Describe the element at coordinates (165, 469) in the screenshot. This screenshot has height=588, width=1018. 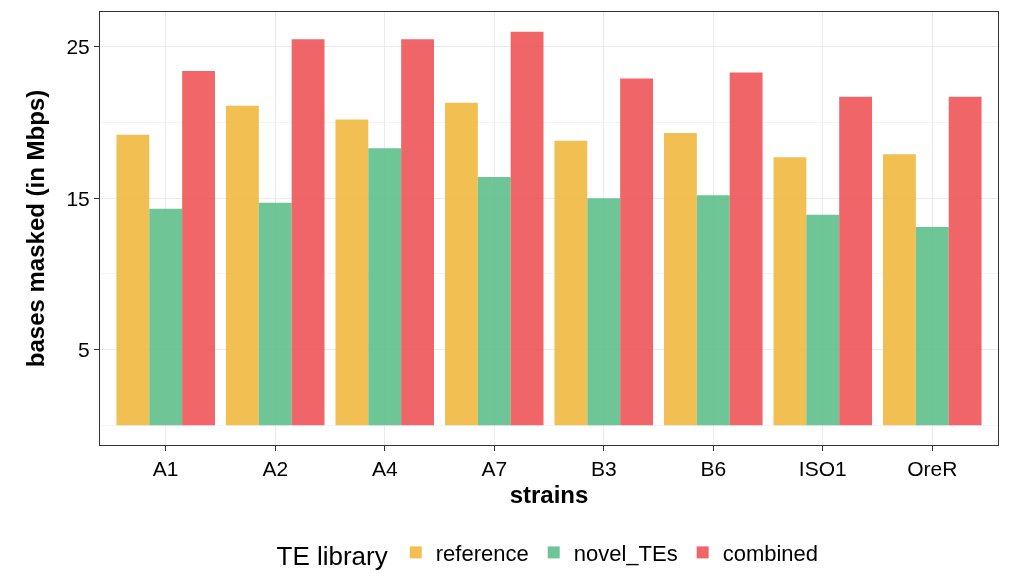
I see `x-tick-label: A1` at that location.